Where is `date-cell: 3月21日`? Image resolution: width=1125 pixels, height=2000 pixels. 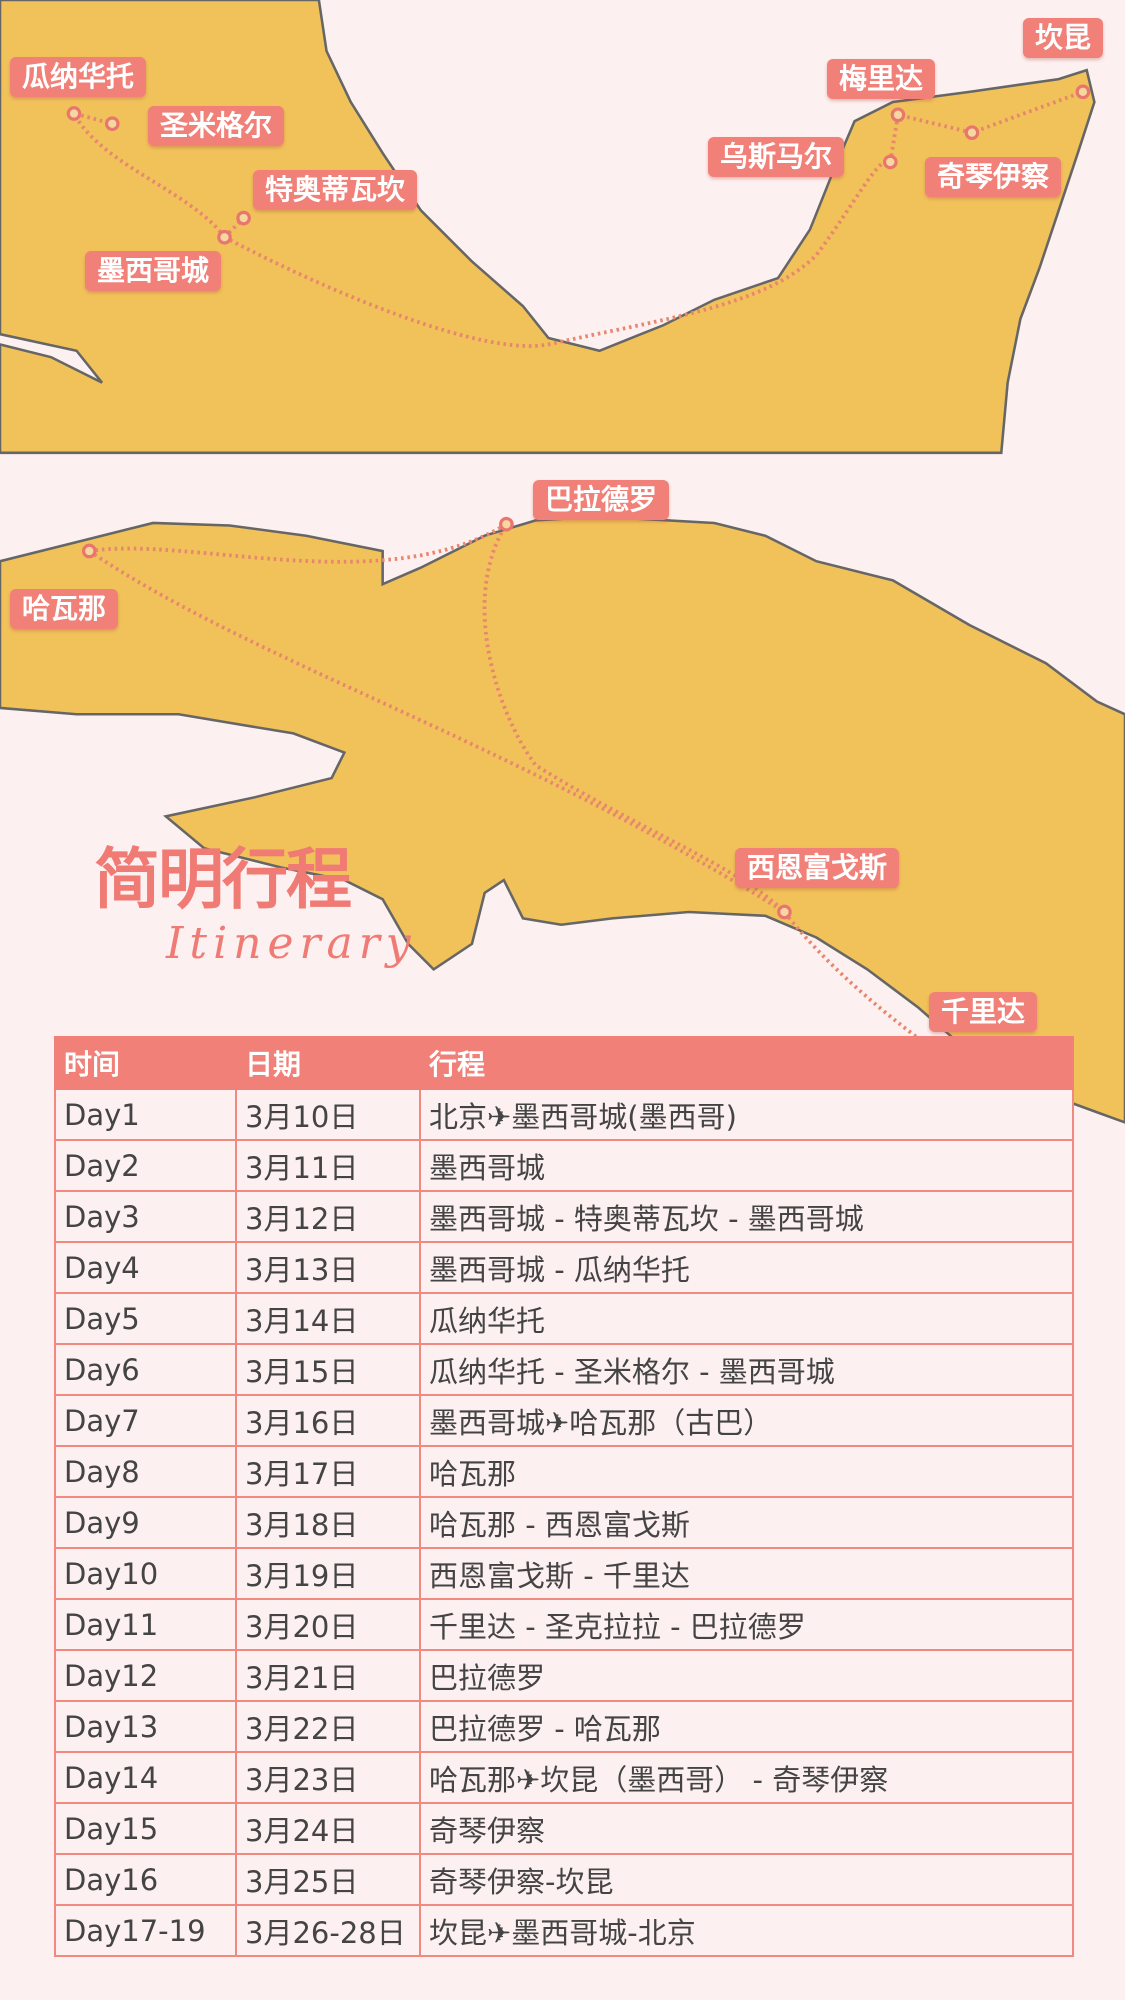
date-cell: 3月21日 is located at coordinates (328, 1675).